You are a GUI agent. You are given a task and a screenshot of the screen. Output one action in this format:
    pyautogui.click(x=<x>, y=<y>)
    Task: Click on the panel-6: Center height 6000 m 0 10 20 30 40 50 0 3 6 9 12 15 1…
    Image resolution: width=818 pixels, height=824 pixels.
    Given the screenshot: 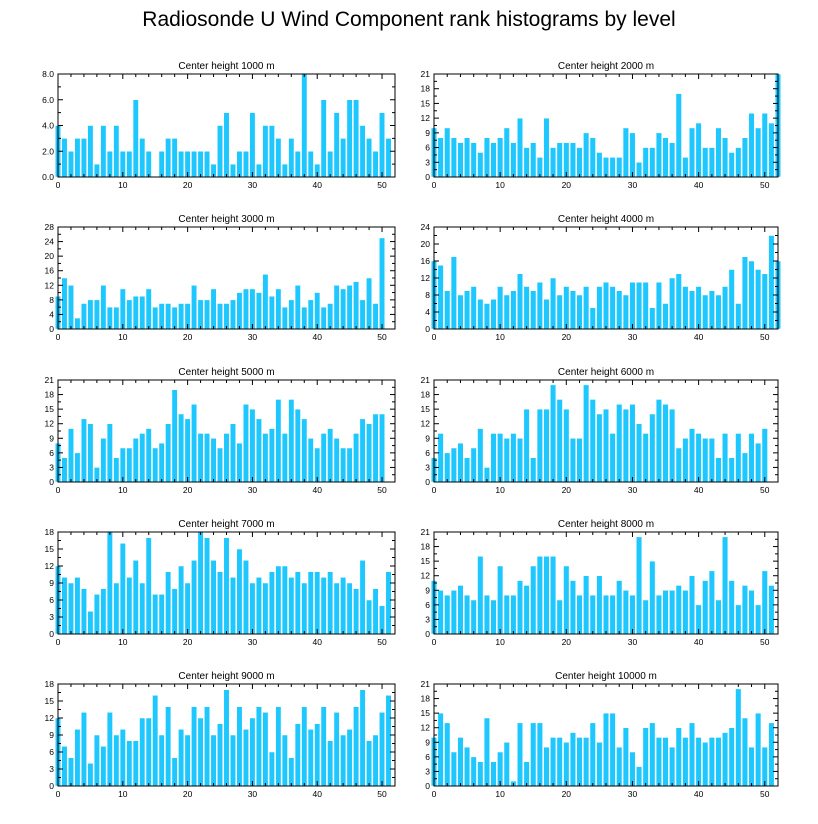 What is the action you would take?
    pyautogui.click(x=600, y=431)
    